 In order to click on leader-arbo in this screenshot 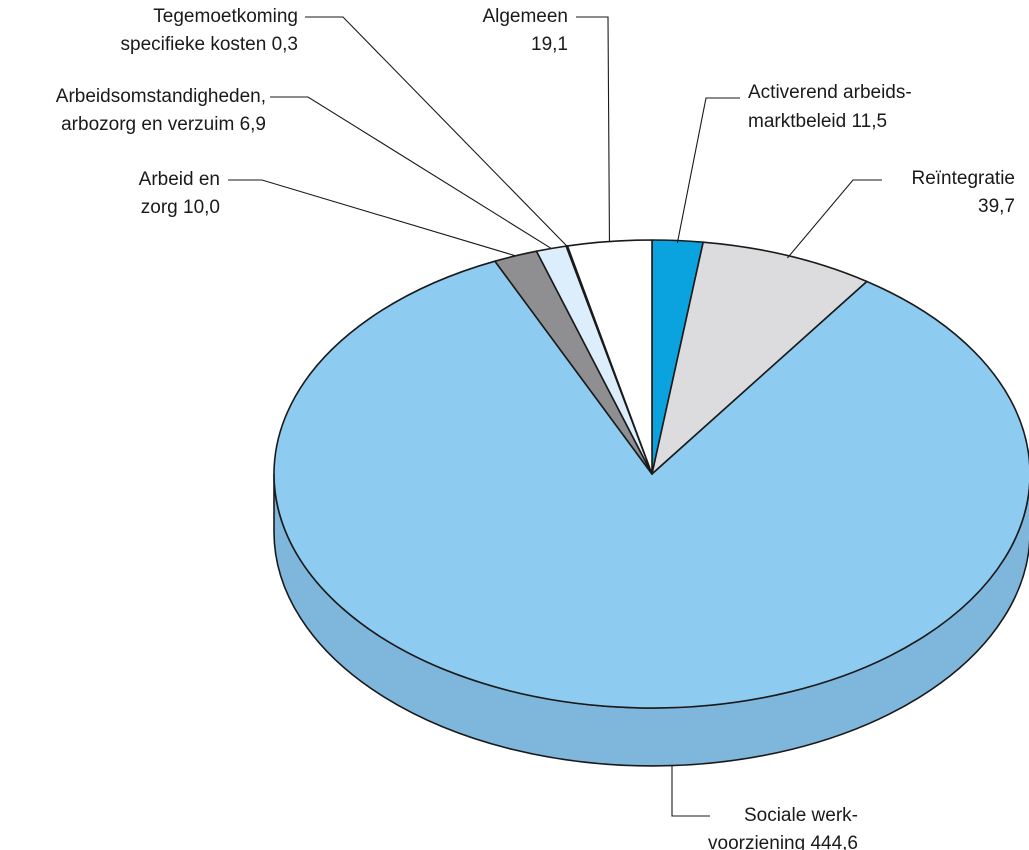, I will do `click(411, 172)`.